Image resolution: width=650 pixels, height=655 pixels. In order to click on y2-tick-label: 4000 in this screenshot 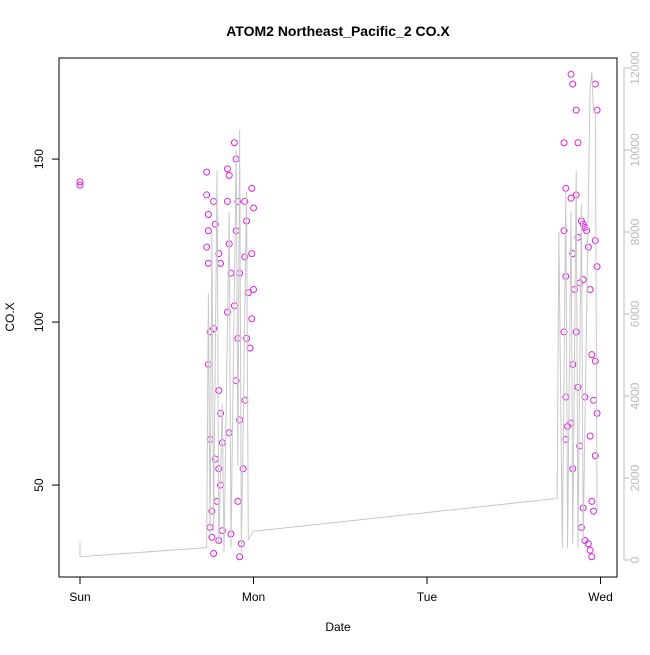, I will do `click(635, 395)`.